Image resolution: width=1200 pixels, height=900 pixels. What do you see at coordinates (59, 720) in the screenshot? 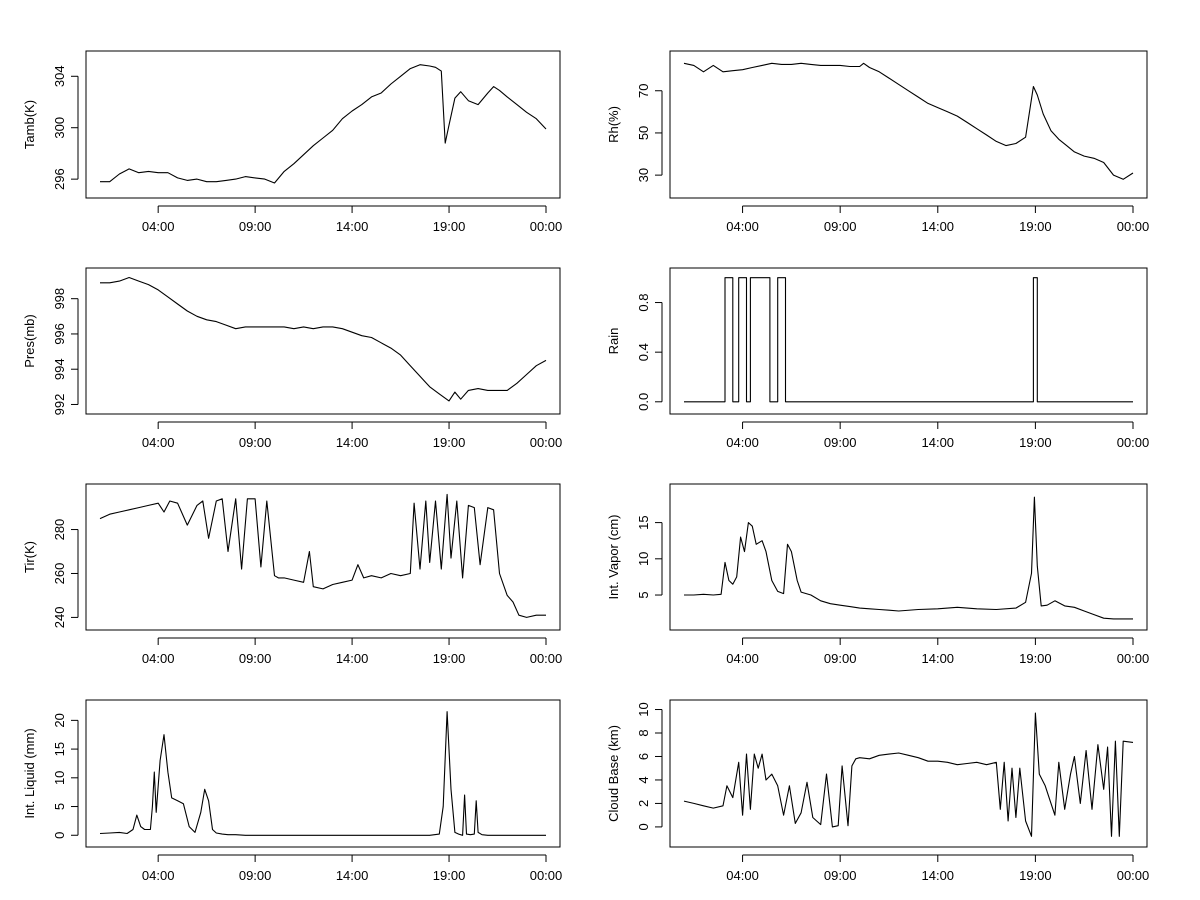
I see `y-tick-label: 20` at bounding box center [59, 720].